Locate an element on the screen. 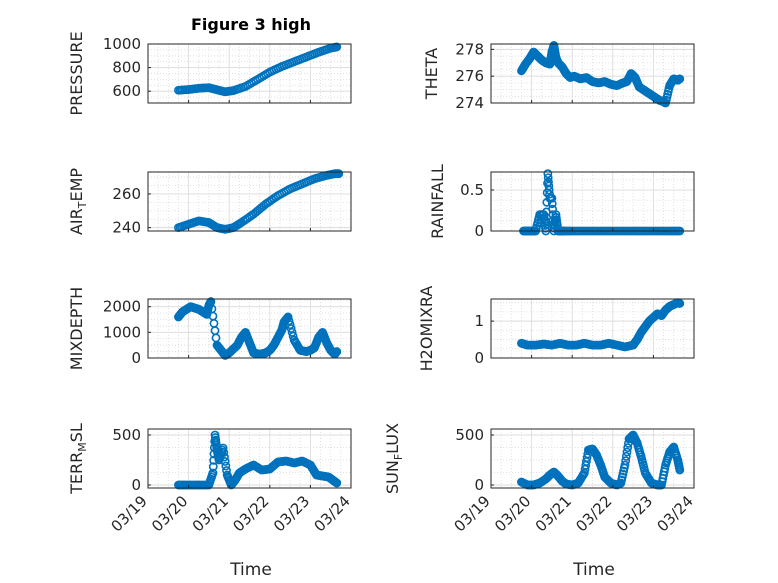 This screenshot has width=778, height=583. y-tick-label: 0.5 is located at coordinates (472, 190).